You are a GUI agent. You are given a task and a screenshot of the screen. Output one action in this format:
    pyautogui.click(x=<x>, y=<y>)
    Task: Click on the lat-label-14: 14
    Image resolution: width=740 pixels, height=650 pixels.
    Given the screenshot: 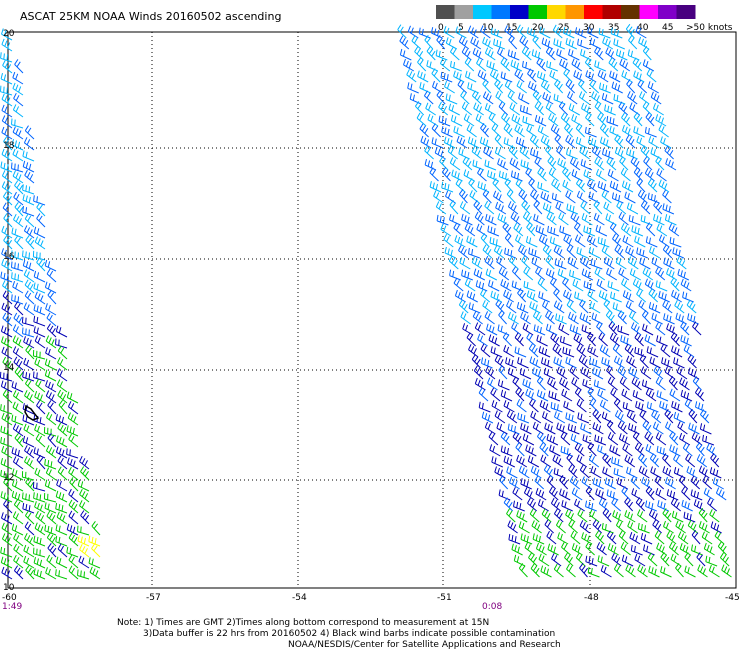 What is the action you would take?
    pyautogui.click(x=9, y=368)
    